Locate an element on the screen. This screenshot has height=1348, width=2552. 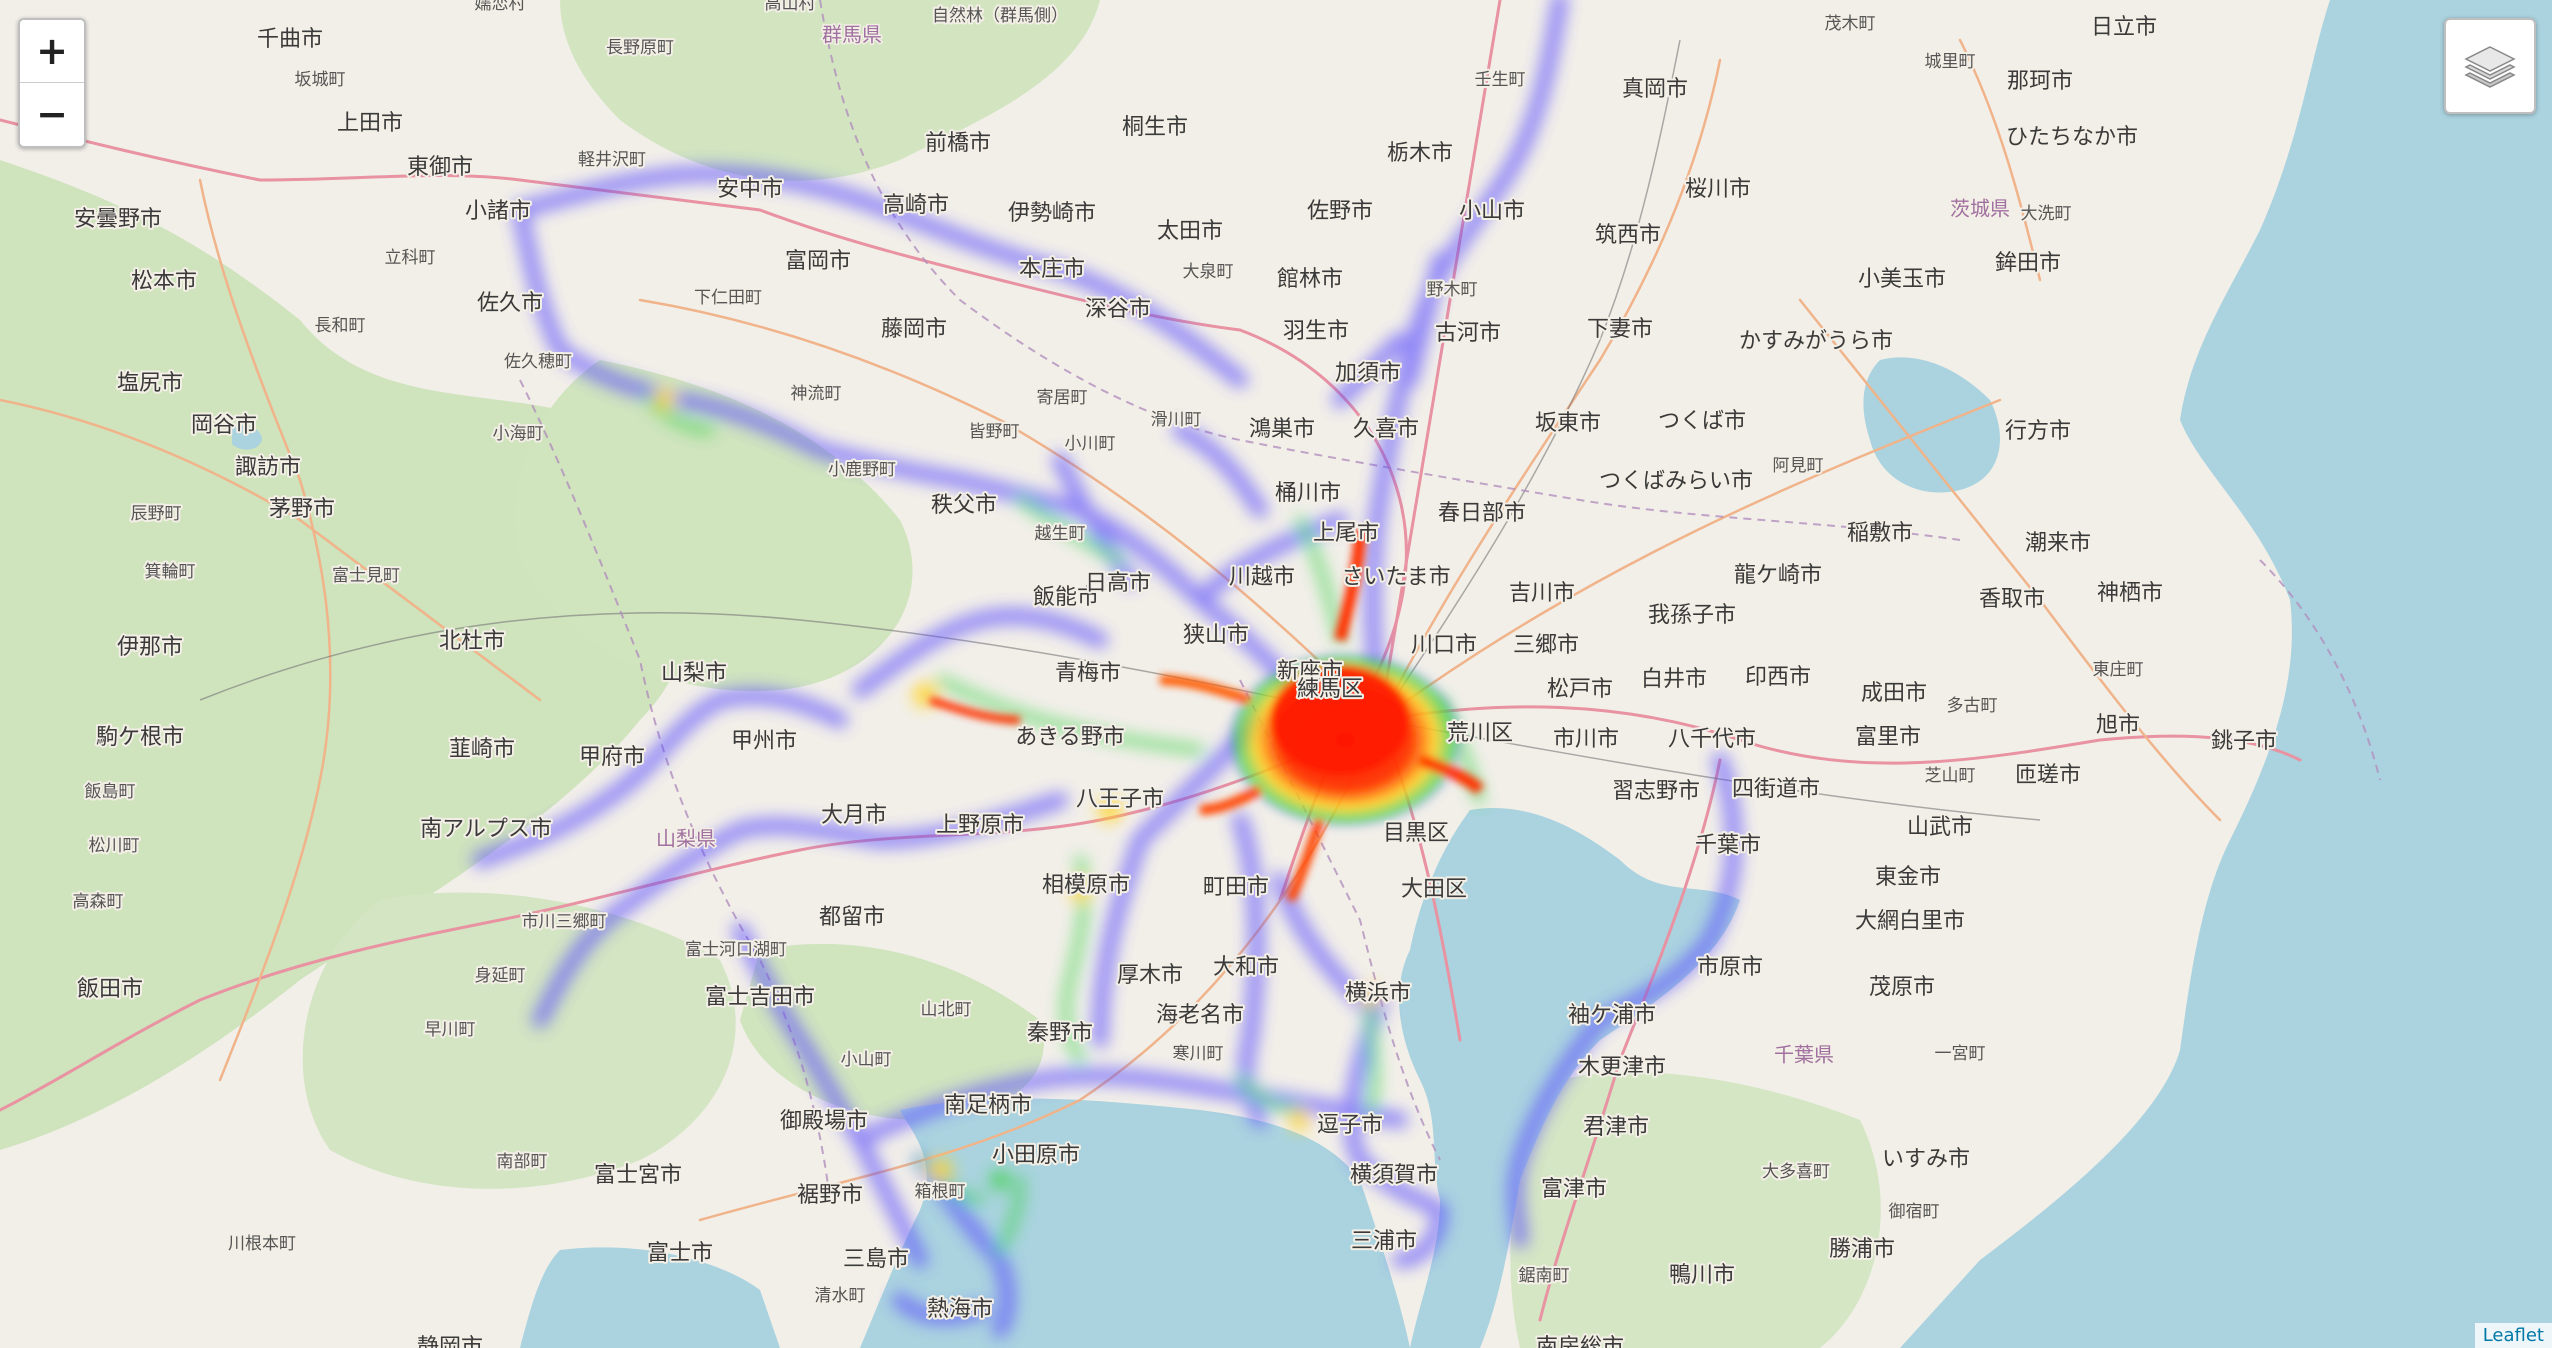
place-label: 甲府市 is located at coordinates (612, 757).